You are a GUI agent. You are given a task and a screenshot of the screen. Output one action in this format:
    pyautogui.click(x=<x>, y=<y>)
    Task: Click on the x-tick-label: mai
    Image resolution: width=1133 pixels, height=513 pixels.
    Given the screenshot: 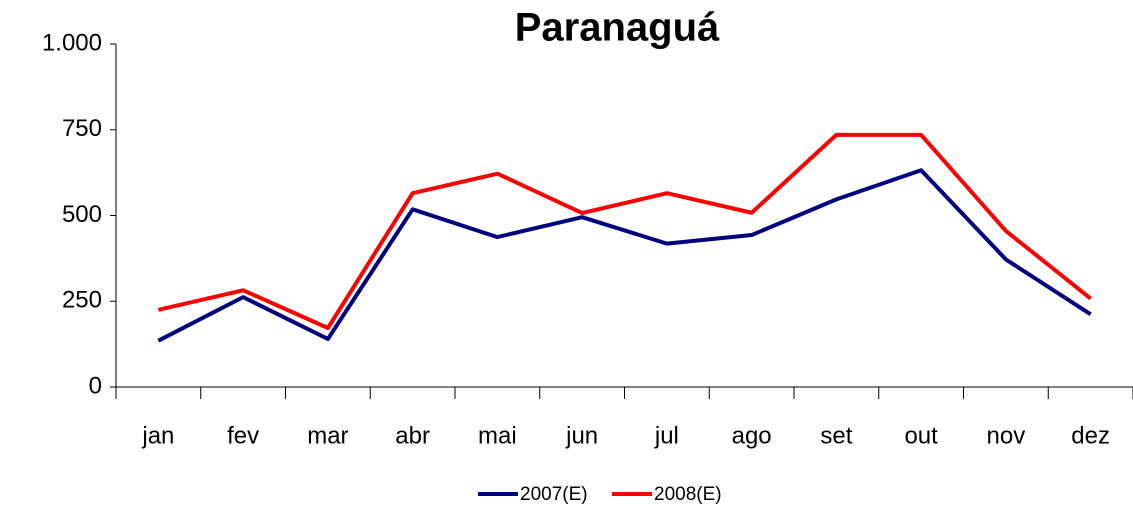 What is the action you would take?
    pyautogui.click(x=497, y=435)
    